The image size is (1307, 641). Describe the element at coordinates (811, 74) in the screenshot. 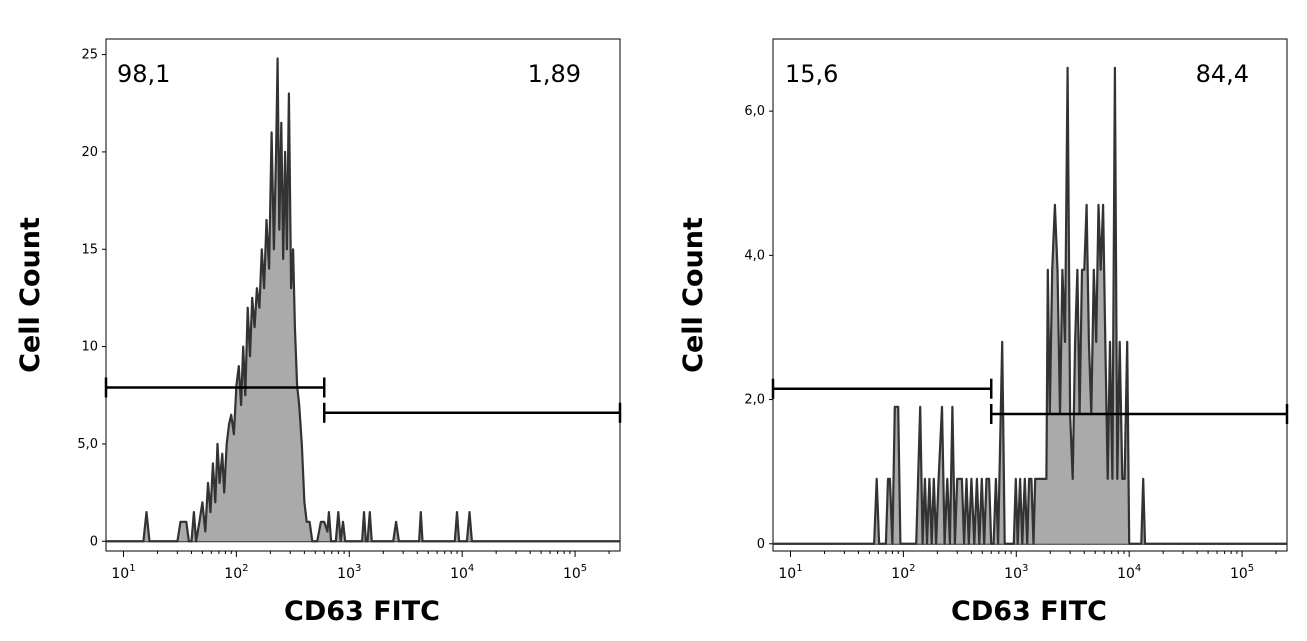

I see `gate-left-label: 15,6` at that location.